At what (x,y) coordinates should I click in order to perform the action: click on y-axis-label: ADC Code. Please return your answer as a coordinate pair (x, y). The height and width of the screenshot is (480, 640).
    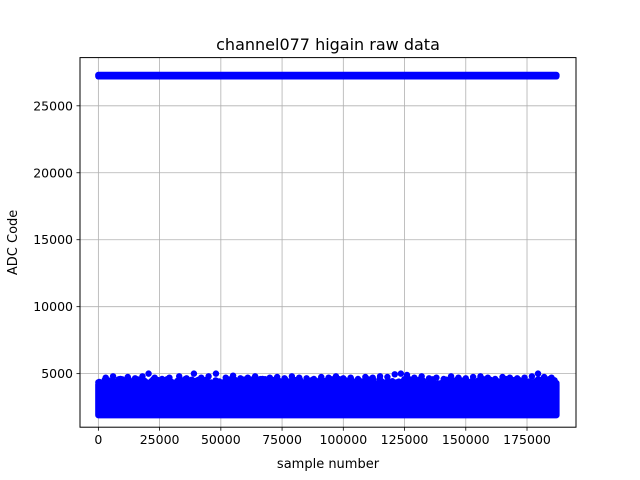
    Looking at the image, I should click on (13, 242).